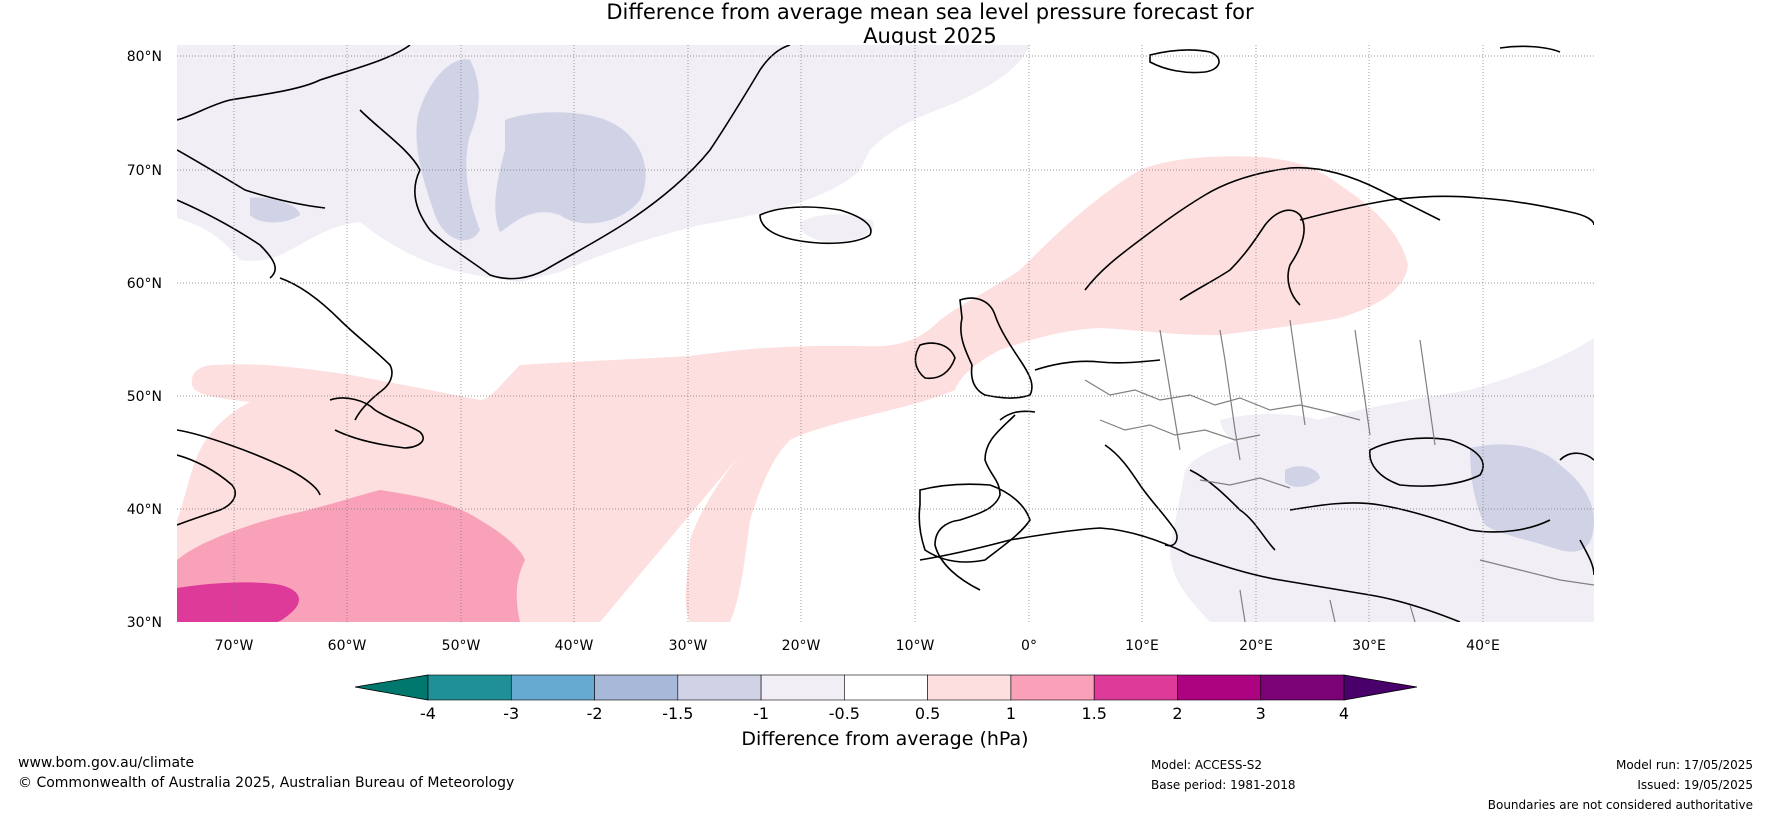  What do you see at coordinates (1261, 713) in the screenshot?
I see `colorbar-tick-label: 3` at bounding box center [1261, 713].